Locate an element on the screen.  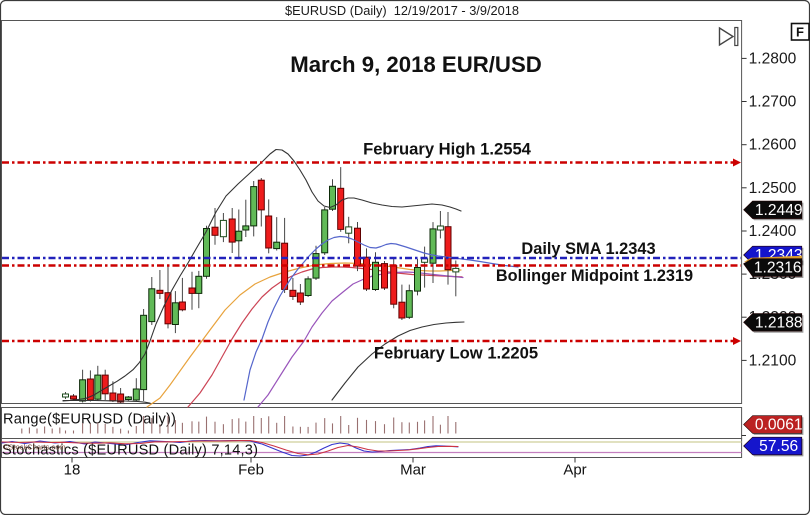
svg-text: 1.2500 is located at coordinates (773, 188).